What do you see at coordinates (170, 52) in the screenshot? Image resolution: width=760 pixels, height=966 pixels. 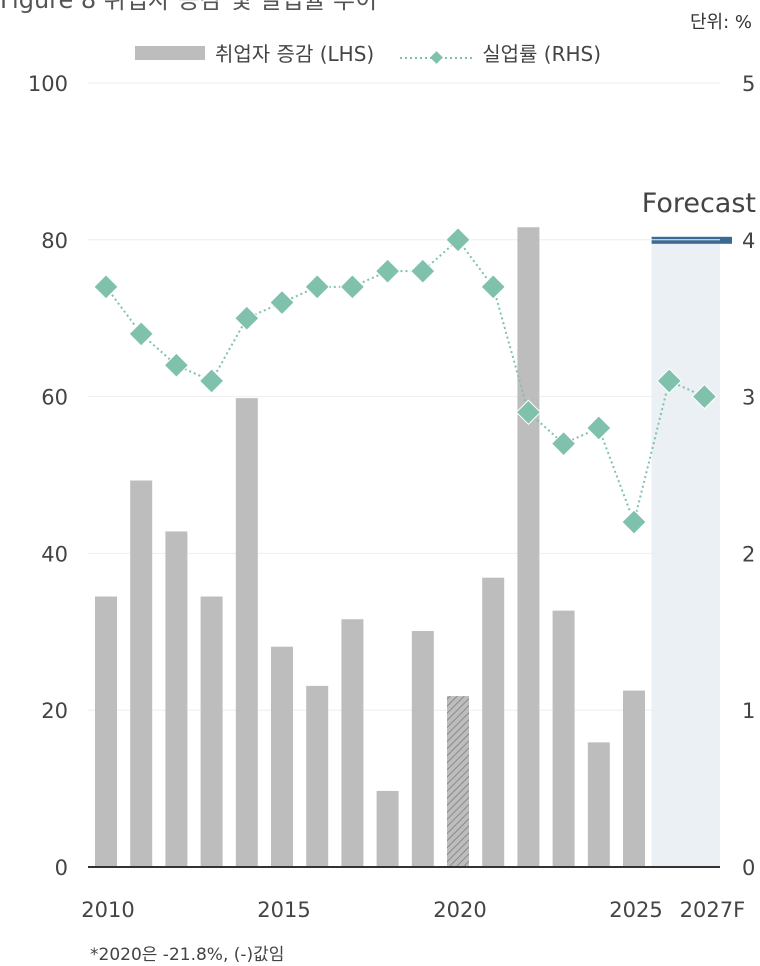 I see `legend-bar-swatch` at bounding box center [170, 52].